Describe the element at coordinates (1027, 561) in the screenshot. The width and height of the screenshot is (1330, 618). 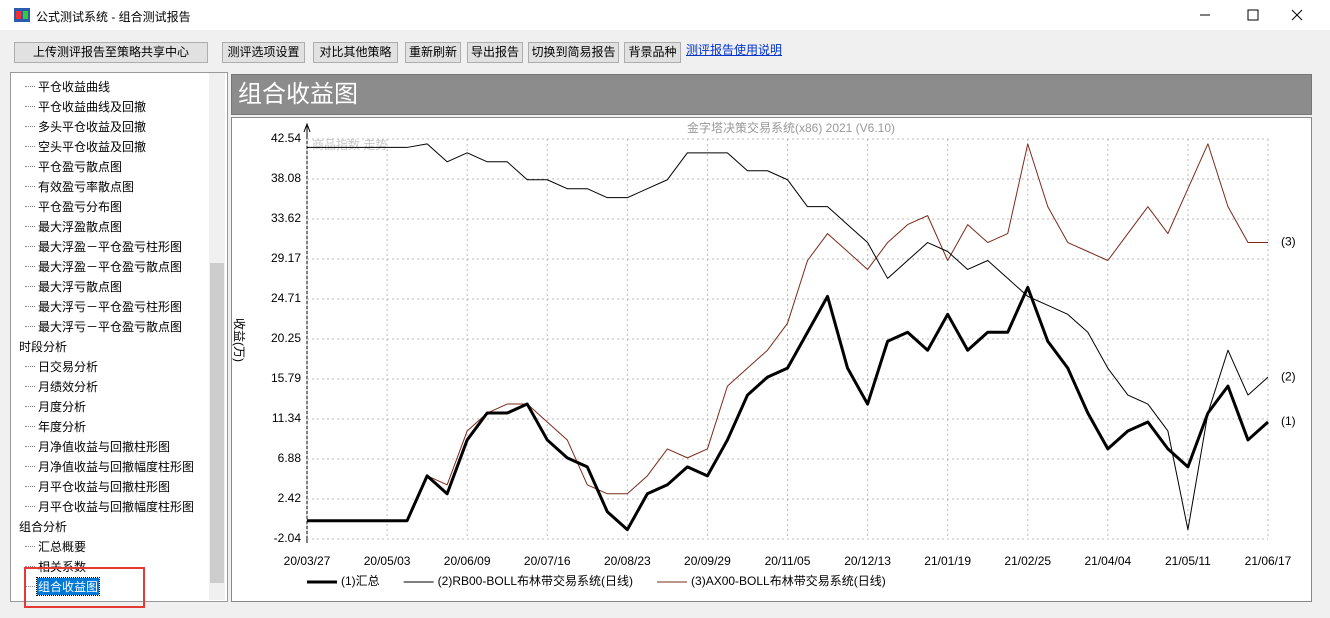
I see `x-tick-label: 21/02/25` at that location.